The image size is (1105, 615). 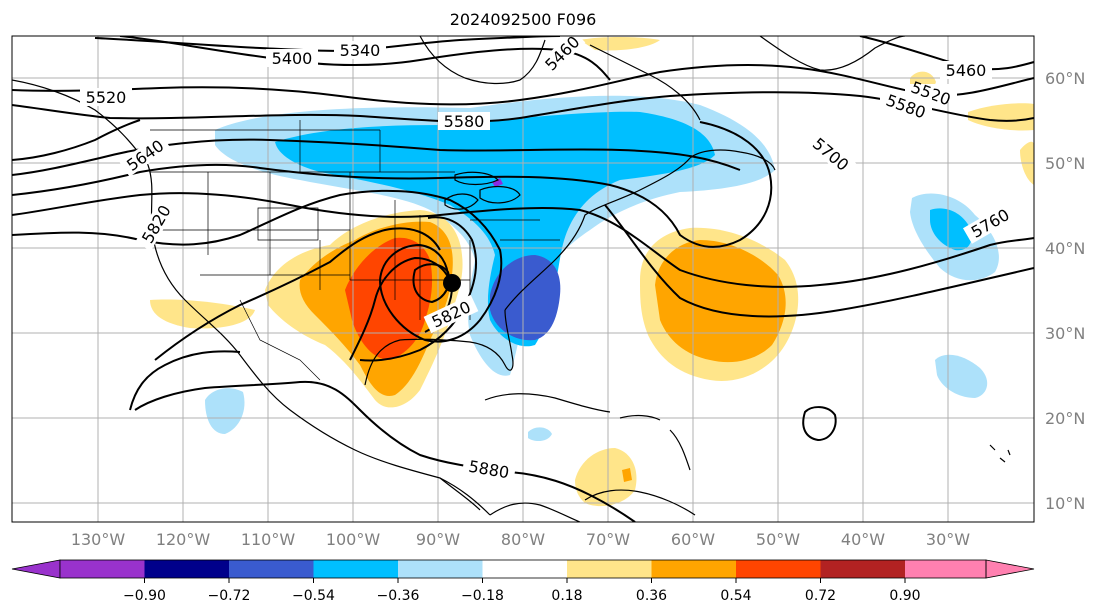 I want to click on contour-5820-south, so click(x=401, y=308).